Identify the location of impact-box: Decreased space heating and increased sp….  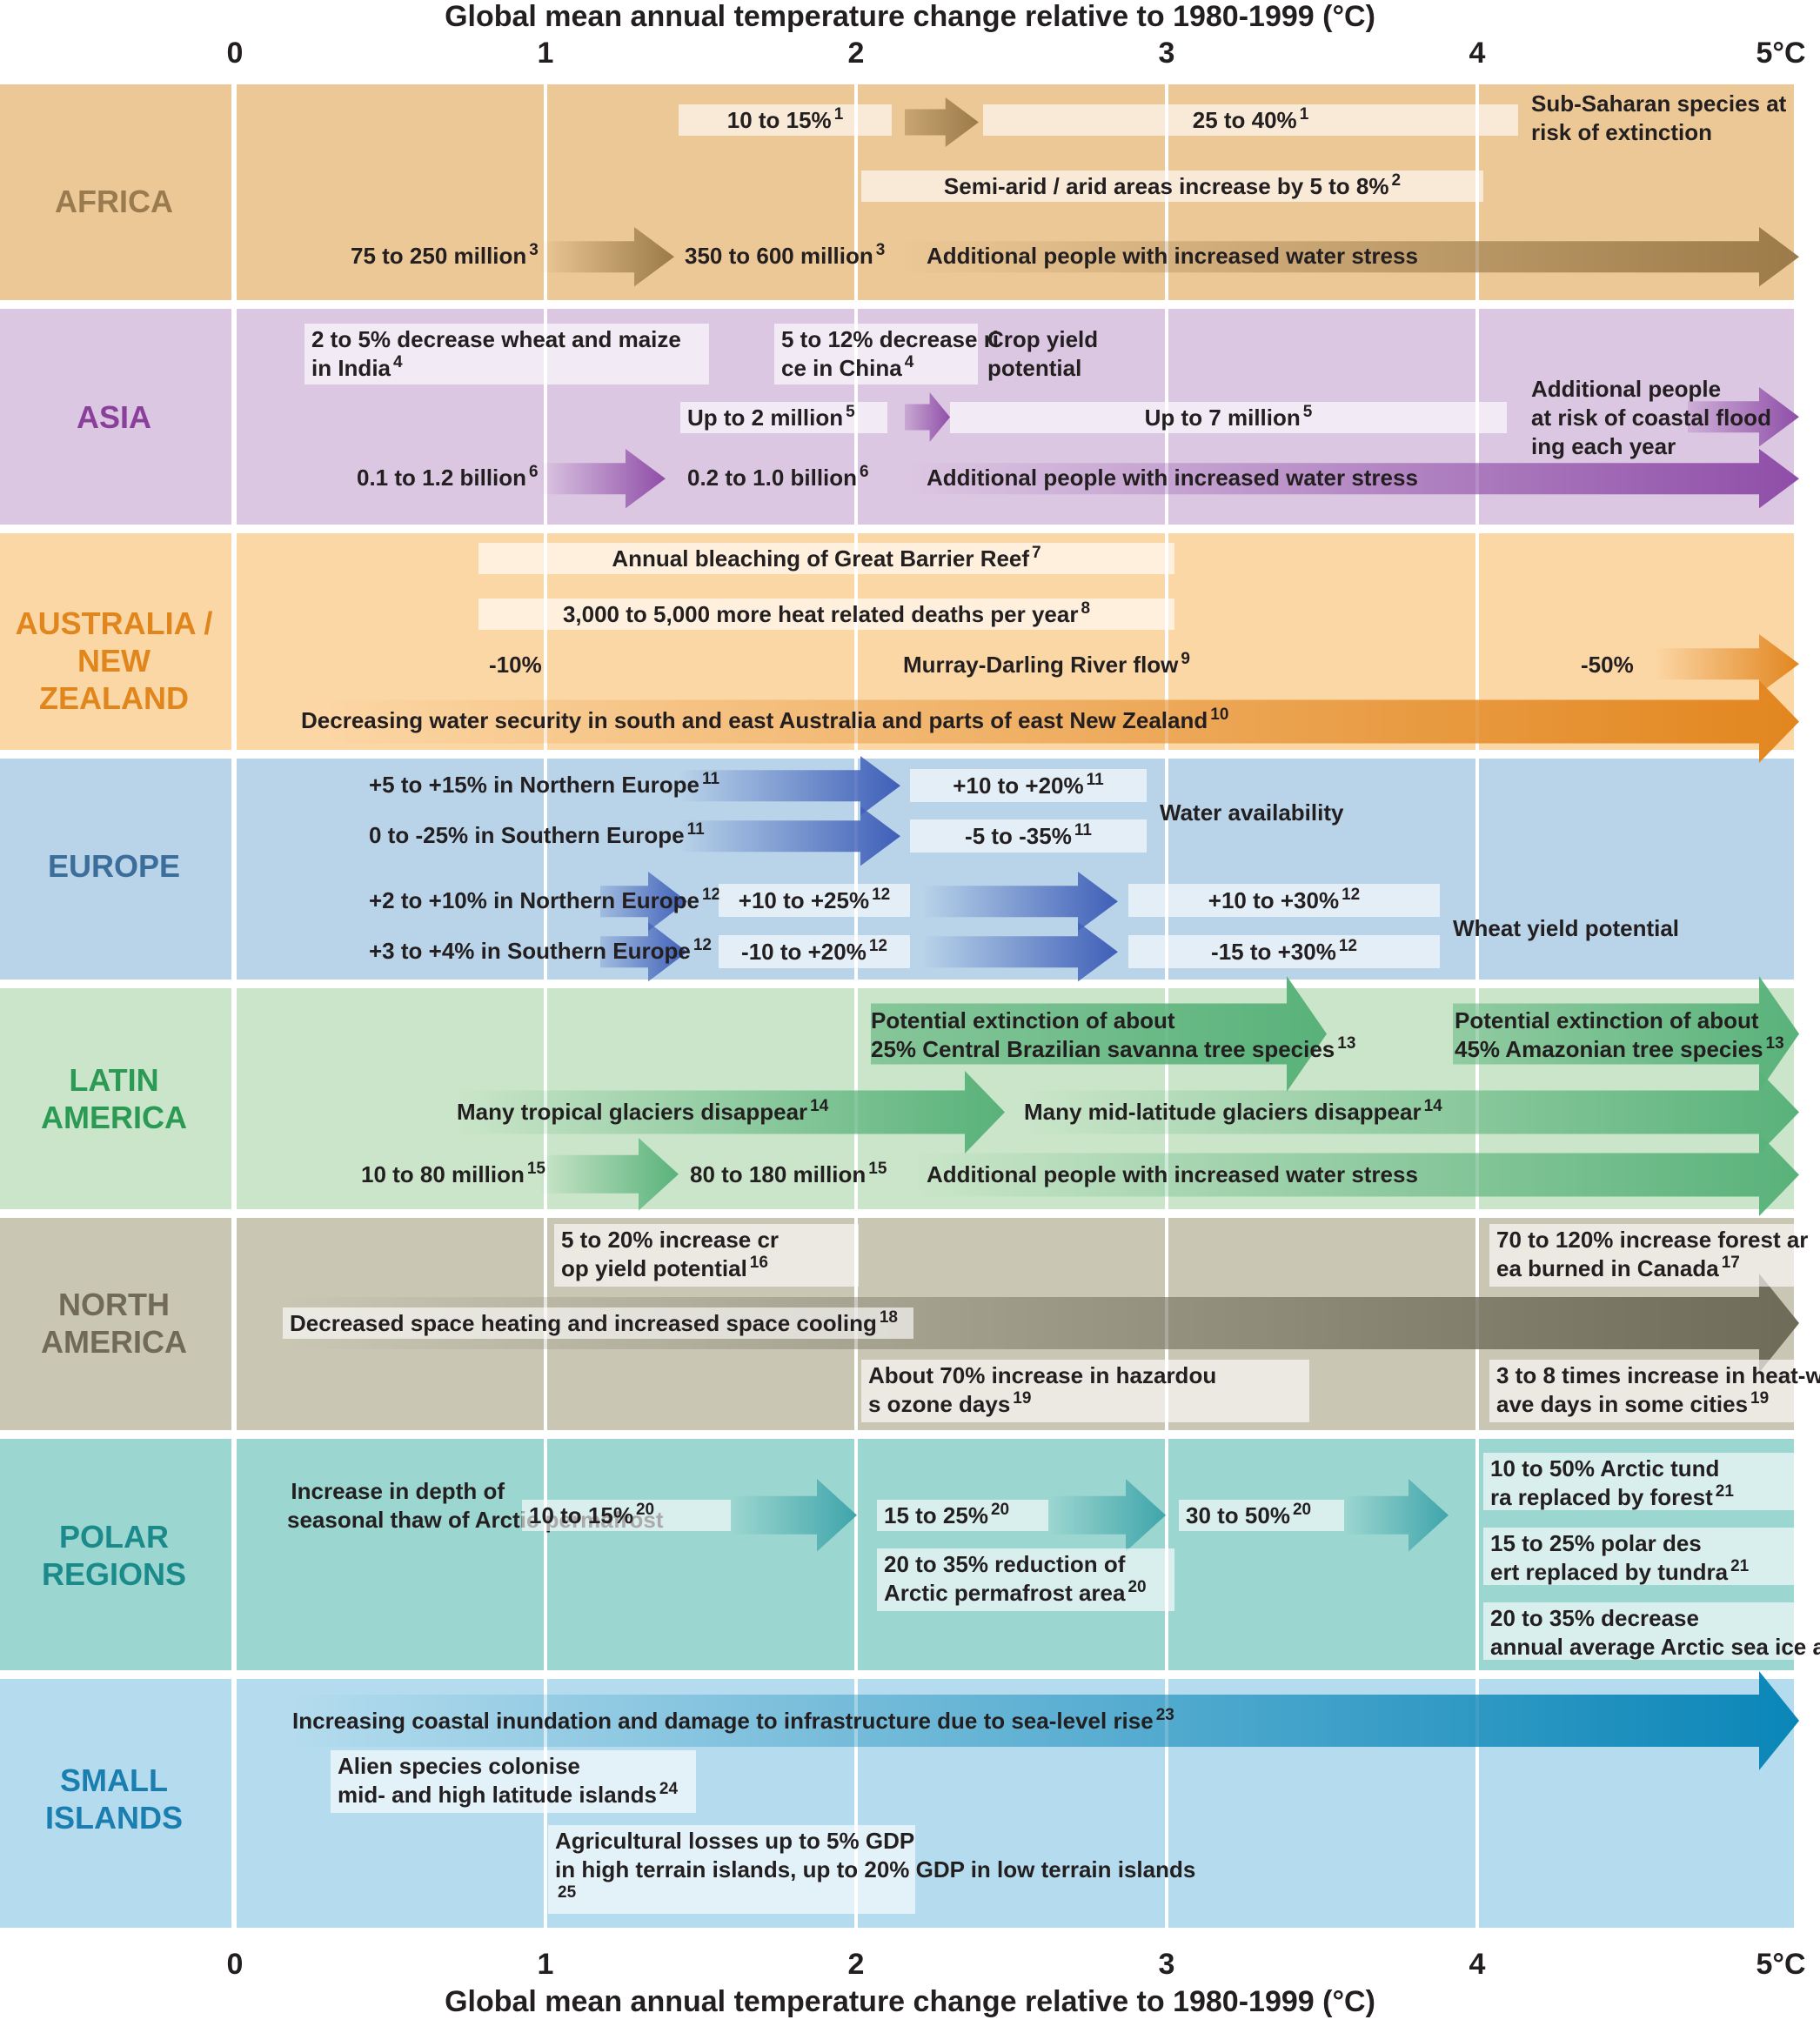
(598, 1323).